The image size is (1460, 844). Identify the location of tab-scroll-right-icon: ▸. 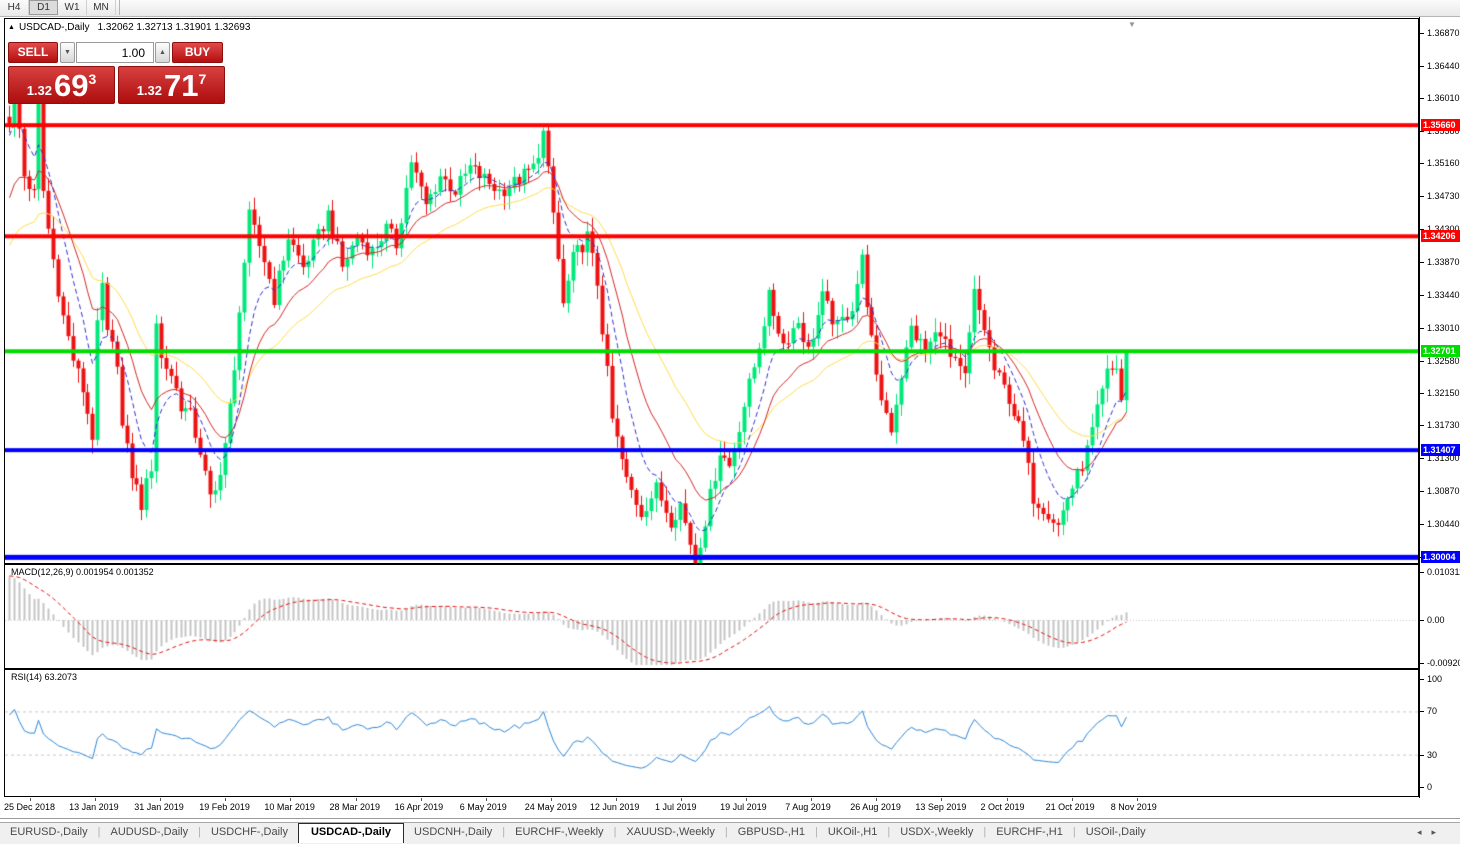
(1438, 832).